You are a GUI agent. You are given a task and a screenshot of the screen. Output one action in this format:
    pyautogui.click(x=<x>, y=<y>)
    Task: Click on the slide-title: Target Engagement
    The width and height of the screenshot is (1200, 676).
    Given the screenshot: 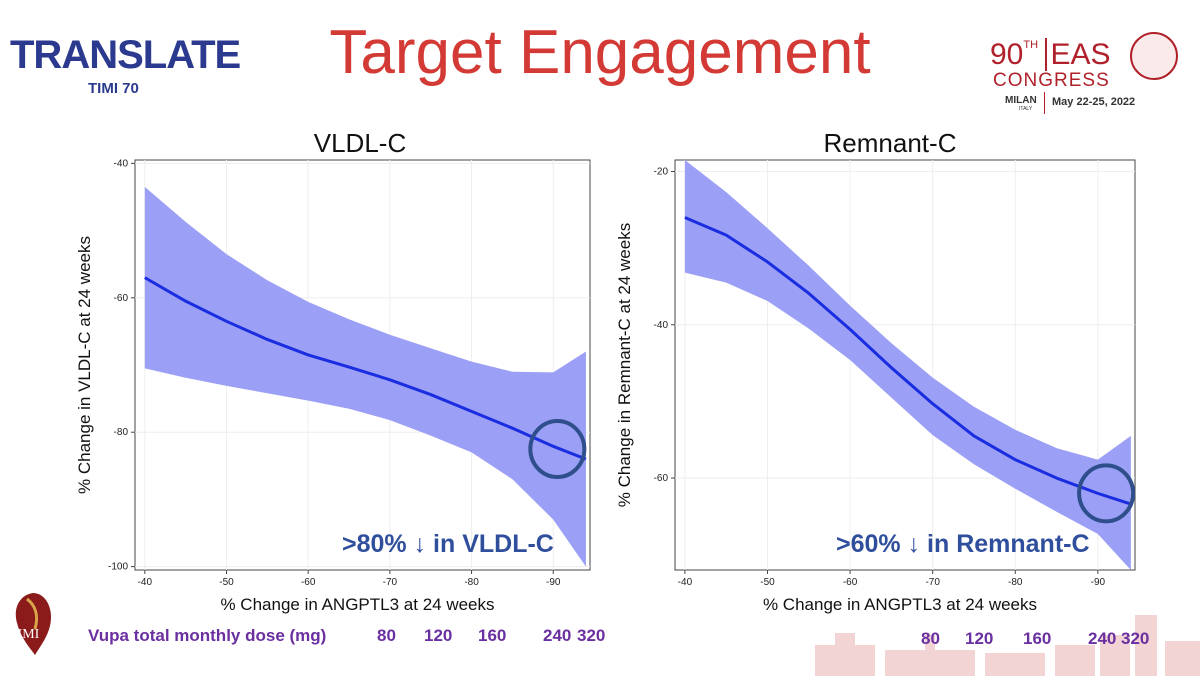 What is the action you would take?
    pyautogui.click(x=600, y=52)
    